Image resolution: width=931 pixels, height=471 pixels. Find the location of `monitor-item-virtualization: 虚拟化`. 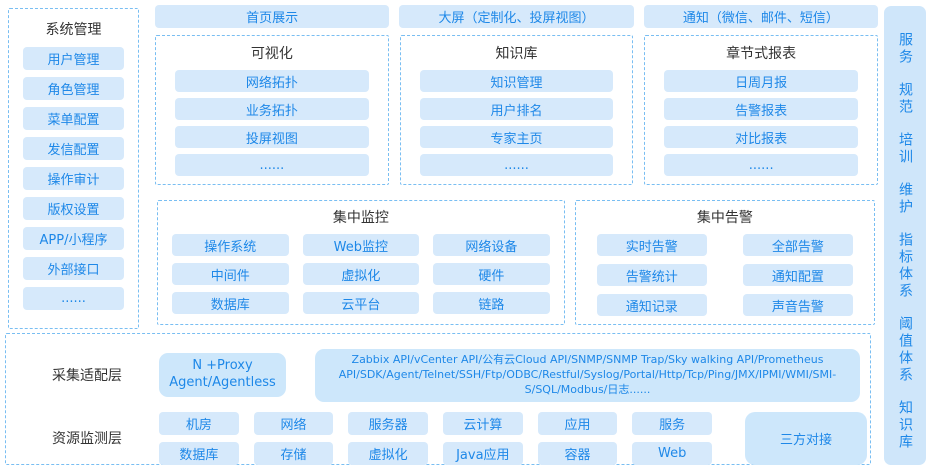

monitor-item-virtualization: 虚拟化 is located at coordinates (361, 274).